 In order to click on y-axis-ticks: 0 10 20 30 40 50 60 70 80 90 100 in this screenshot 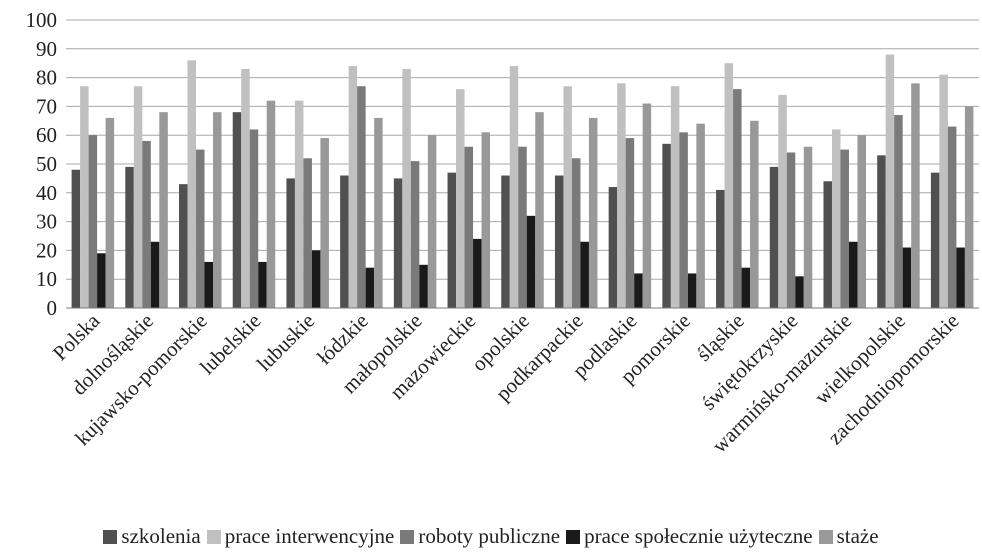, I will do `click(42, 164)`.